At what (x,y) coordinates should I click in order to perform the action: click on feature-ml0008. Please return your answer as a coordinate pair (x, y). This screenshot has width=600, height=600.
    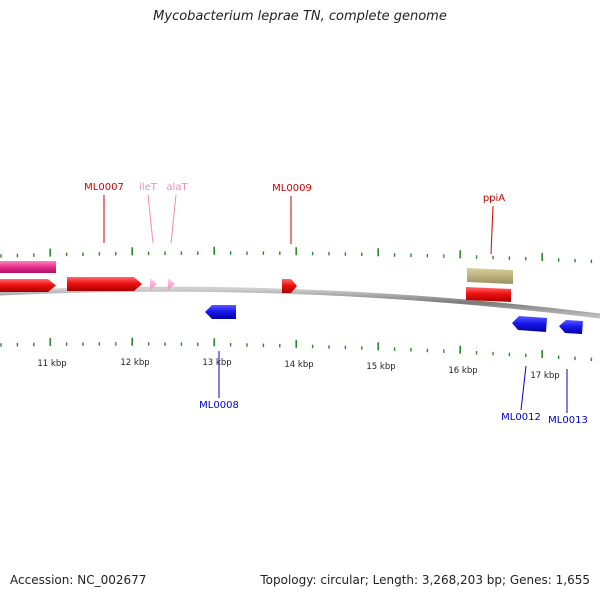
    Looking at the image, I should click on (220, 312).